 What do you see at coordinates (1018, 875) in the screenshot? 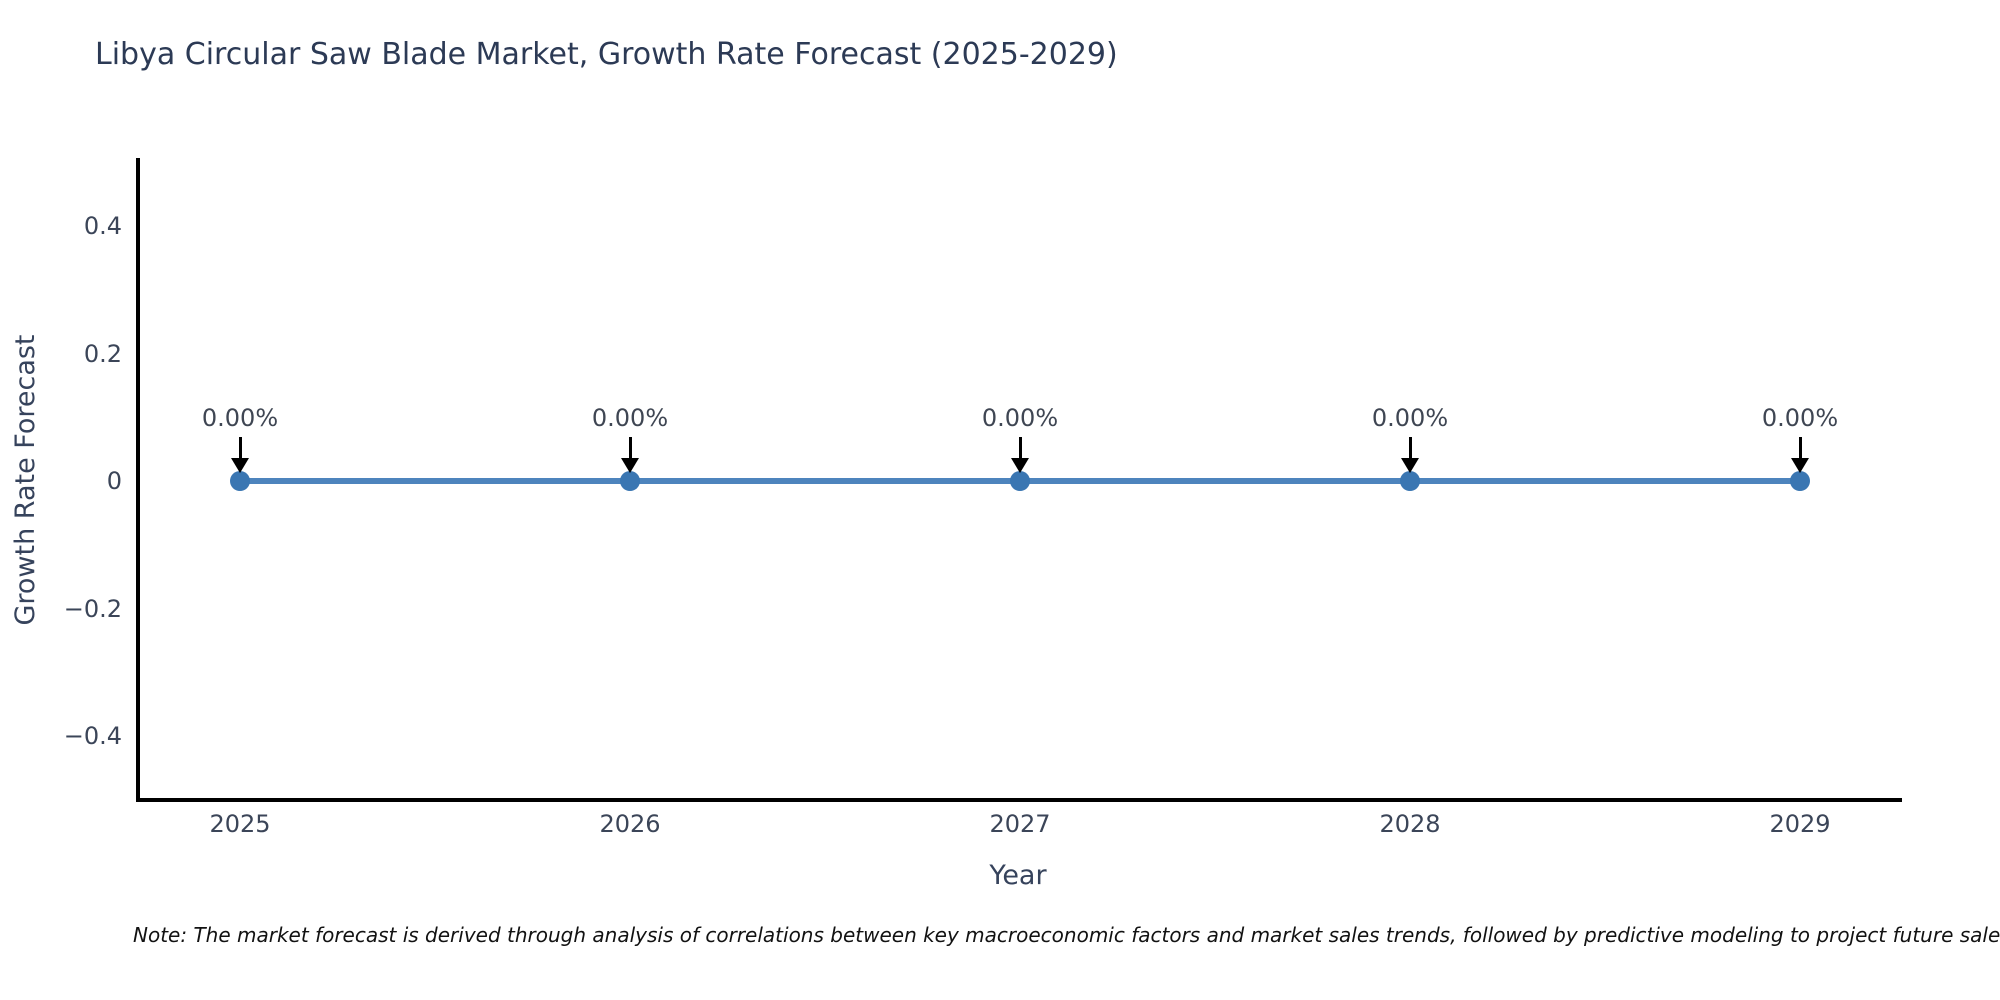
I see `x-axis-title: Year` at bounding box center [1018, 875].